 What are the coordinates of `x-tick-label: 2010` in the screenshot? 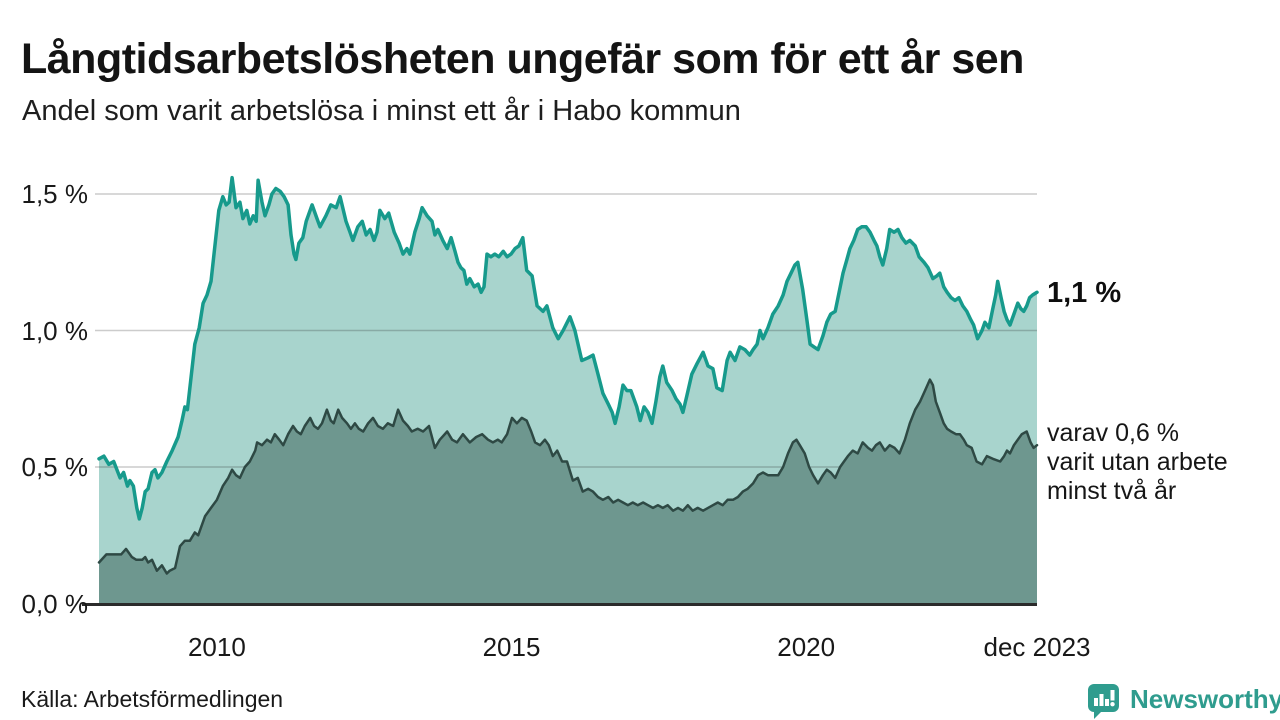 It's located at (216, 647).